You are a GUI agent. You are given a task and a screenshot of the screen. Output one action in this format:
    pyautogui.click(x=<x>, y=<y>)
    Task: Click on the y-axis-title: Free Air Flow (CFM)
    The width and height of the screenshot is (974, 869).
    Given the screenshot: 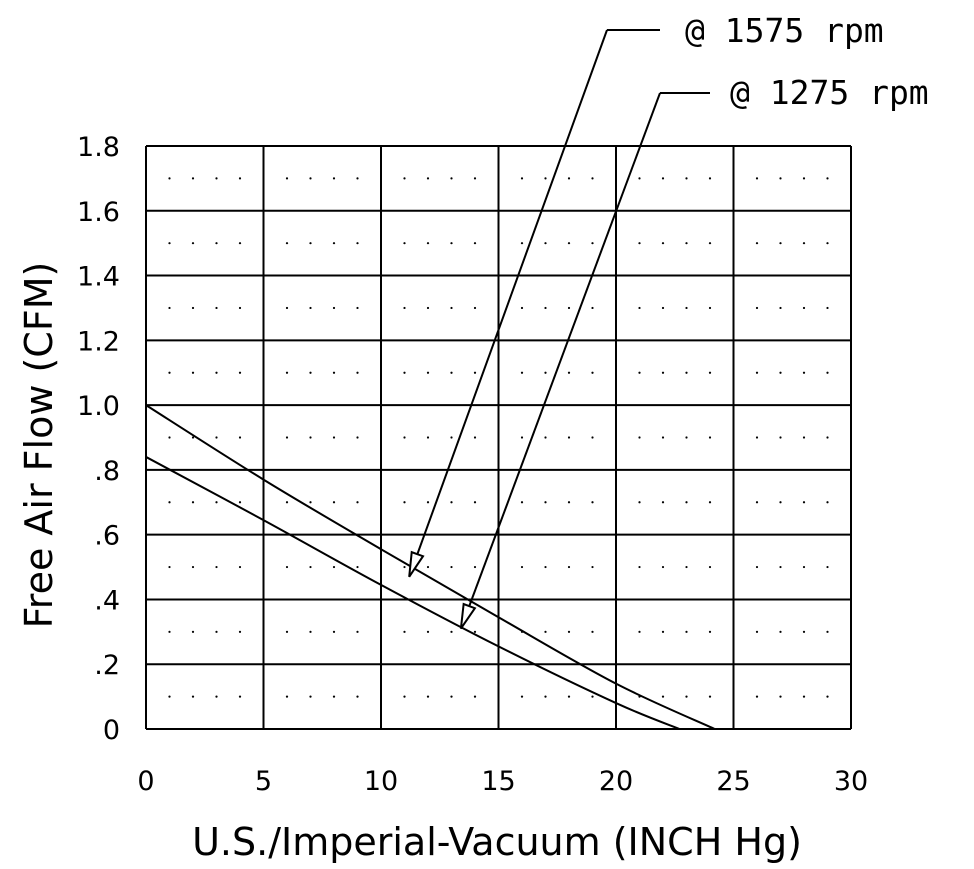 What is the action you would take?
    pyautogui.click(x=39, y=445)
    